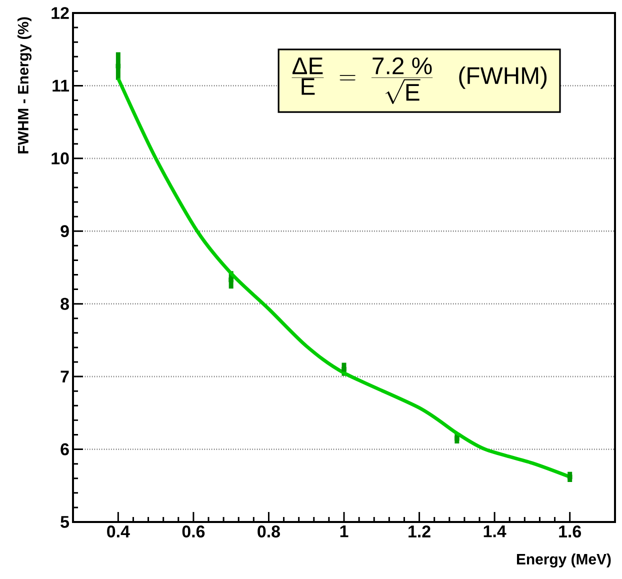 Image resolution: width=622 pixels, height=579 pixels. Describe the element at coordinates (64, 449) in the screenshot. I see `y-tick-label: 6` at that location.